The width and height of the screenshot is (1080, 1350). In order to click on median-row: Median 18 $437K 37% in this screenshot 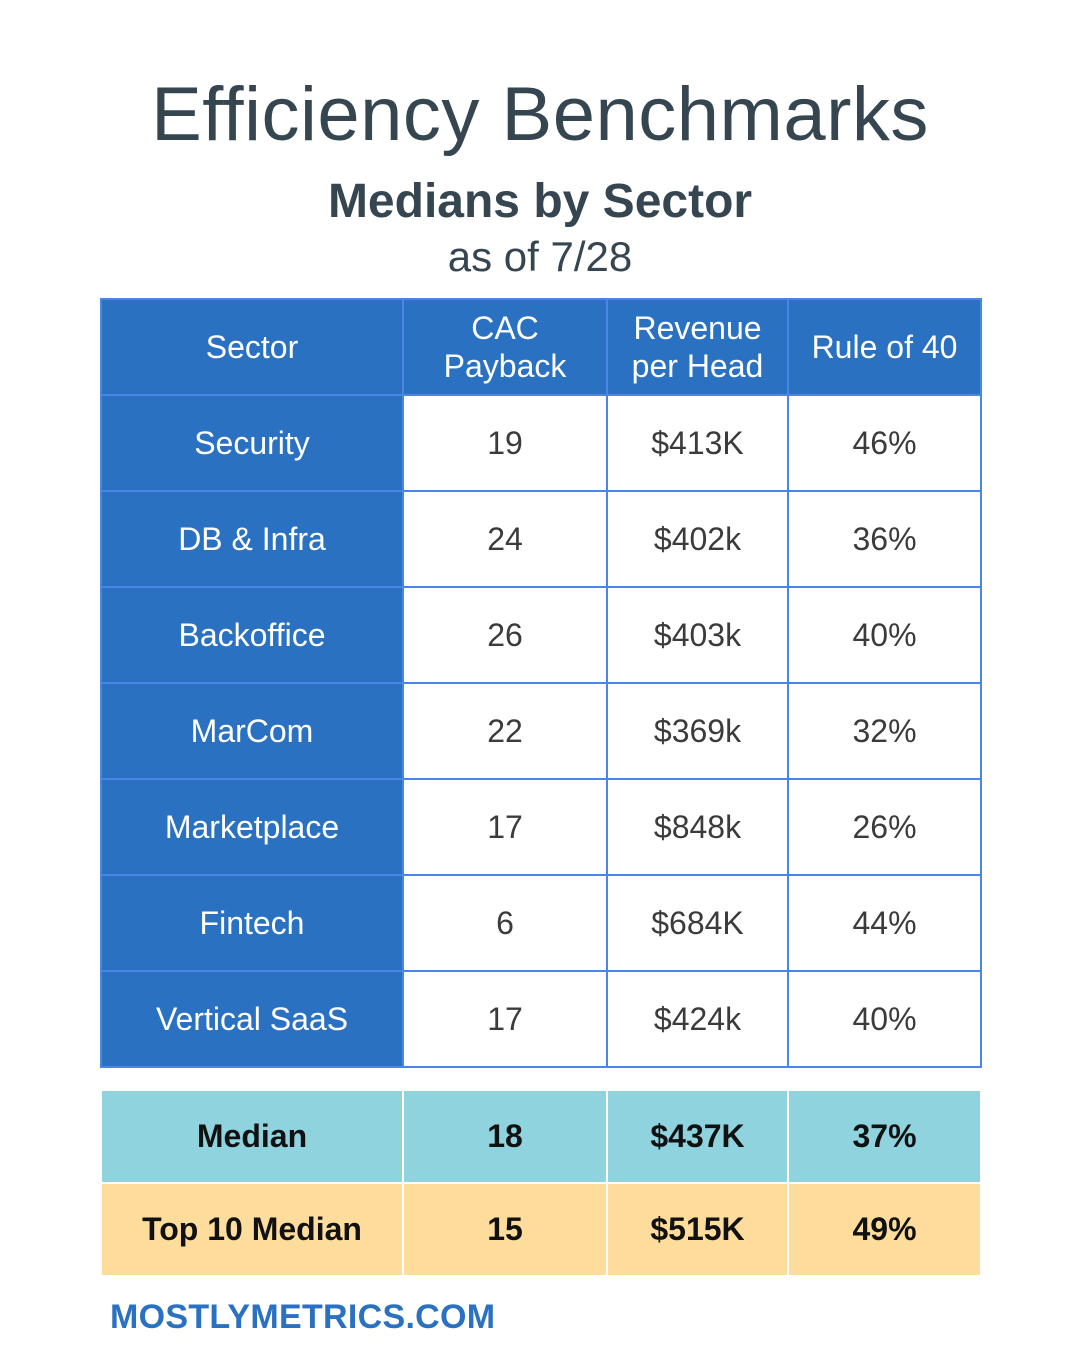, I will do `click(541, 1136)`.